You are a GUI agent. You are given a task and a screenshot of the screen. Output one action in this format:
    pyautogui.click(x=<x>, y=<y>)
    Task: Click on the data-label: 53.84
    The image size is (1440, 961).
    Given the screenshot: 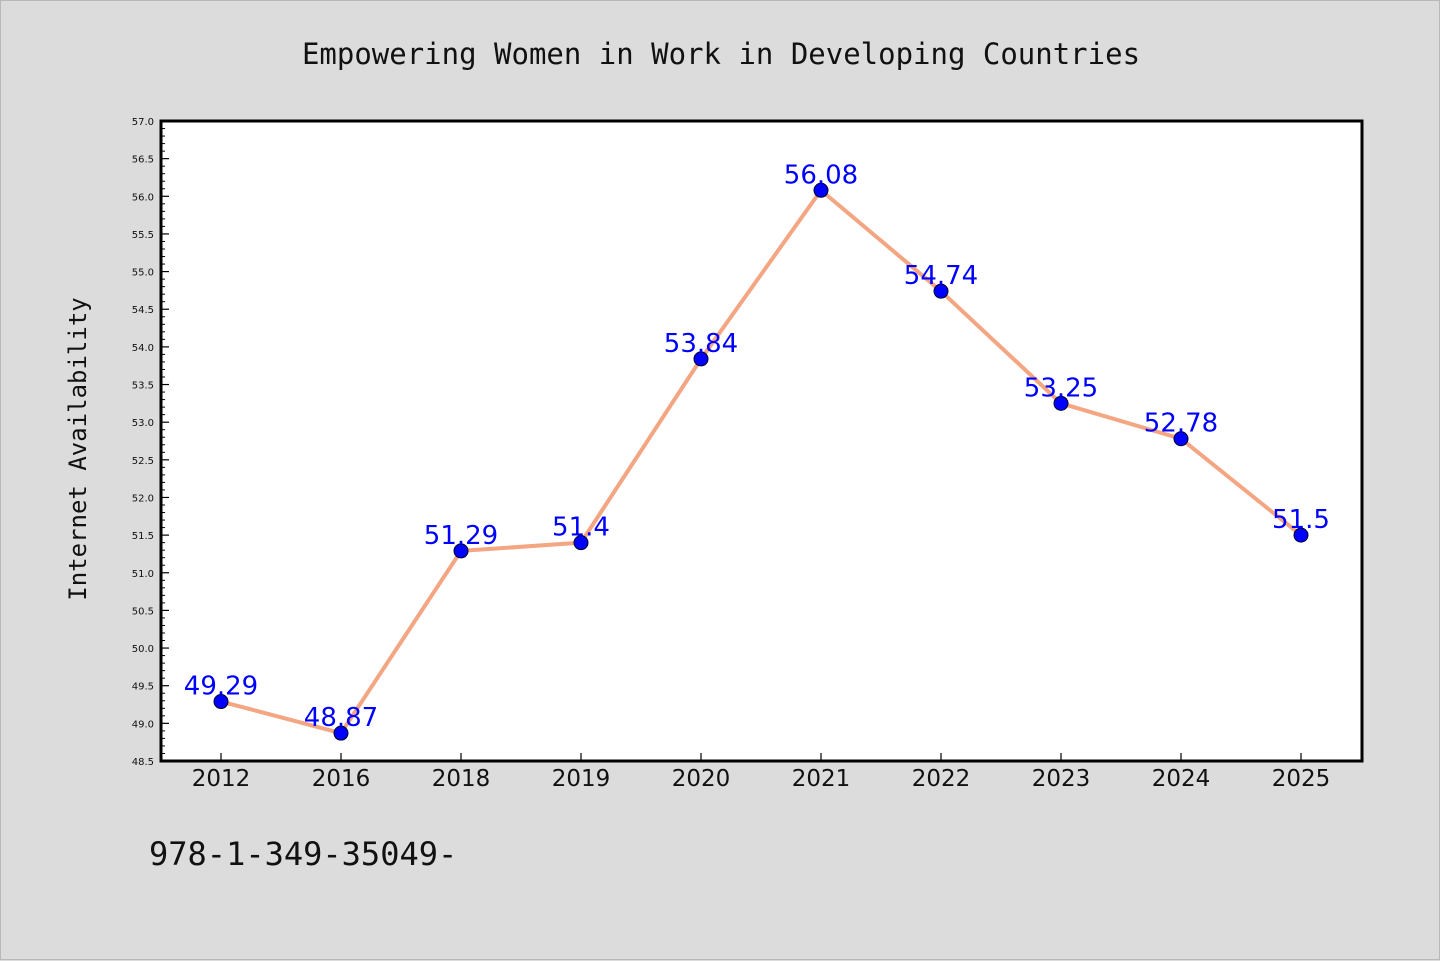 What is the action you would take?
    pyautogui.click(x=701, y=344)
    